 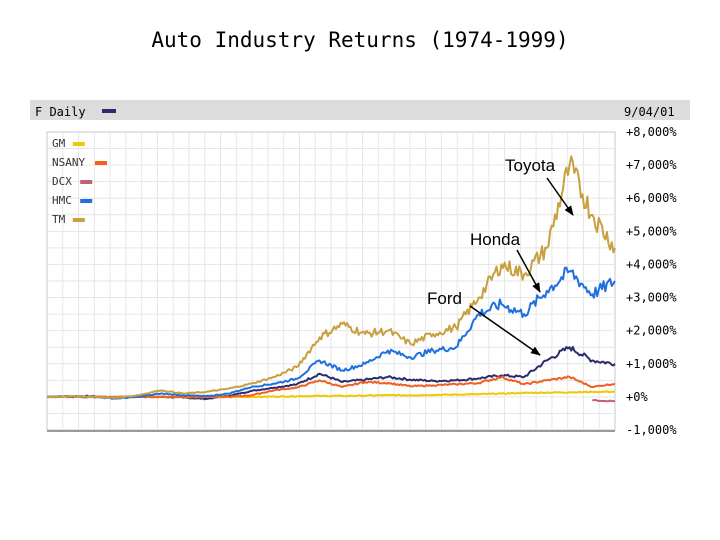 What do you see at coordinates (651, 430) in the screenshot?
I see `y-tick-label: -1,000%` at bounding box center [651, 430].